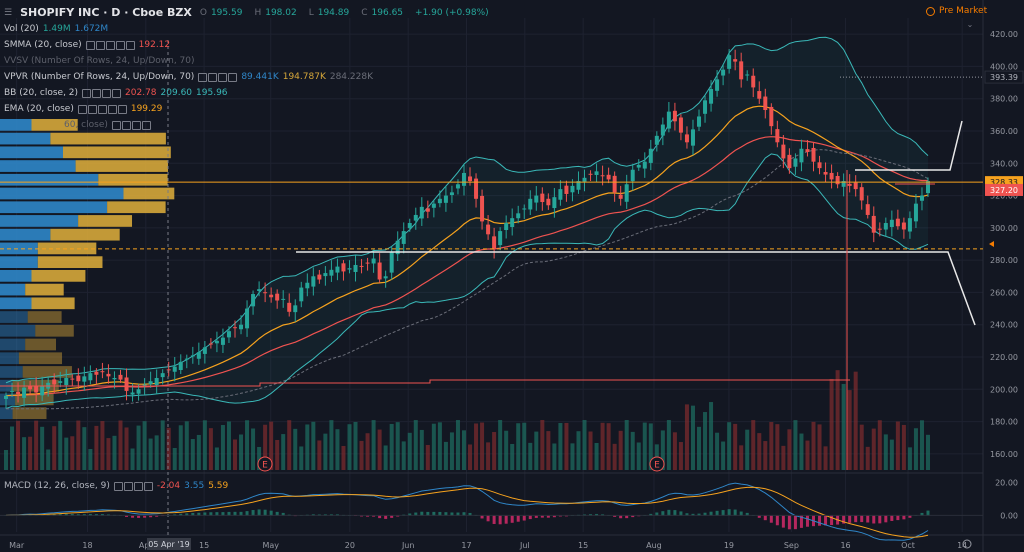  Describe the element at coordinates (8, 13) in the screenshot. I see `menu-icon: ☰` at that location.